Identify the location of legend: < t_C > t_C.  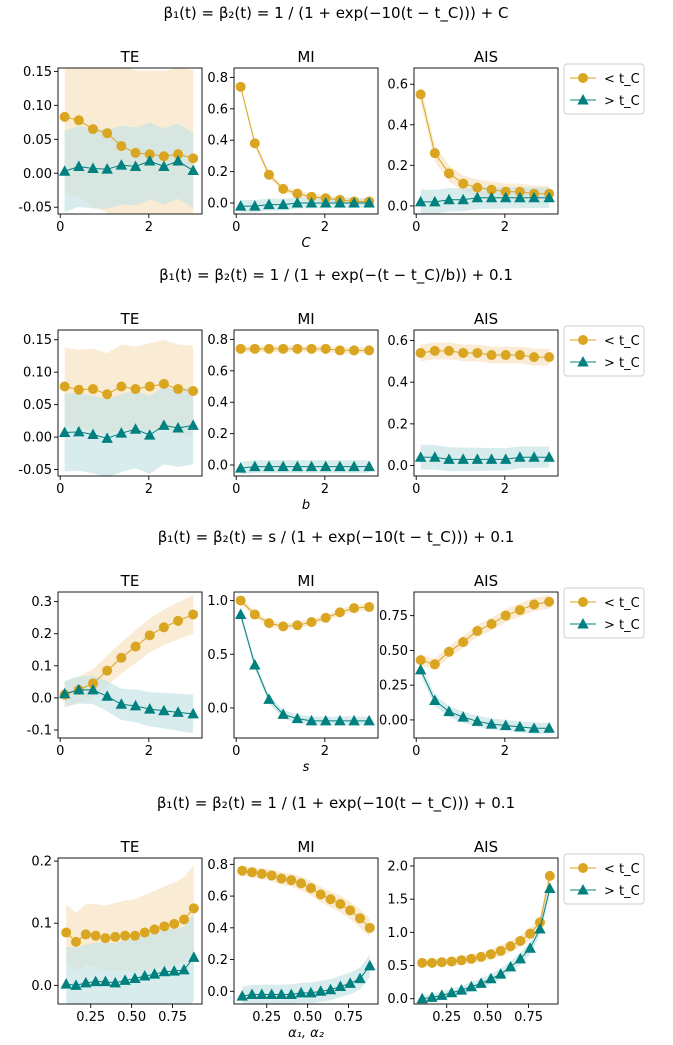
(604, 879).